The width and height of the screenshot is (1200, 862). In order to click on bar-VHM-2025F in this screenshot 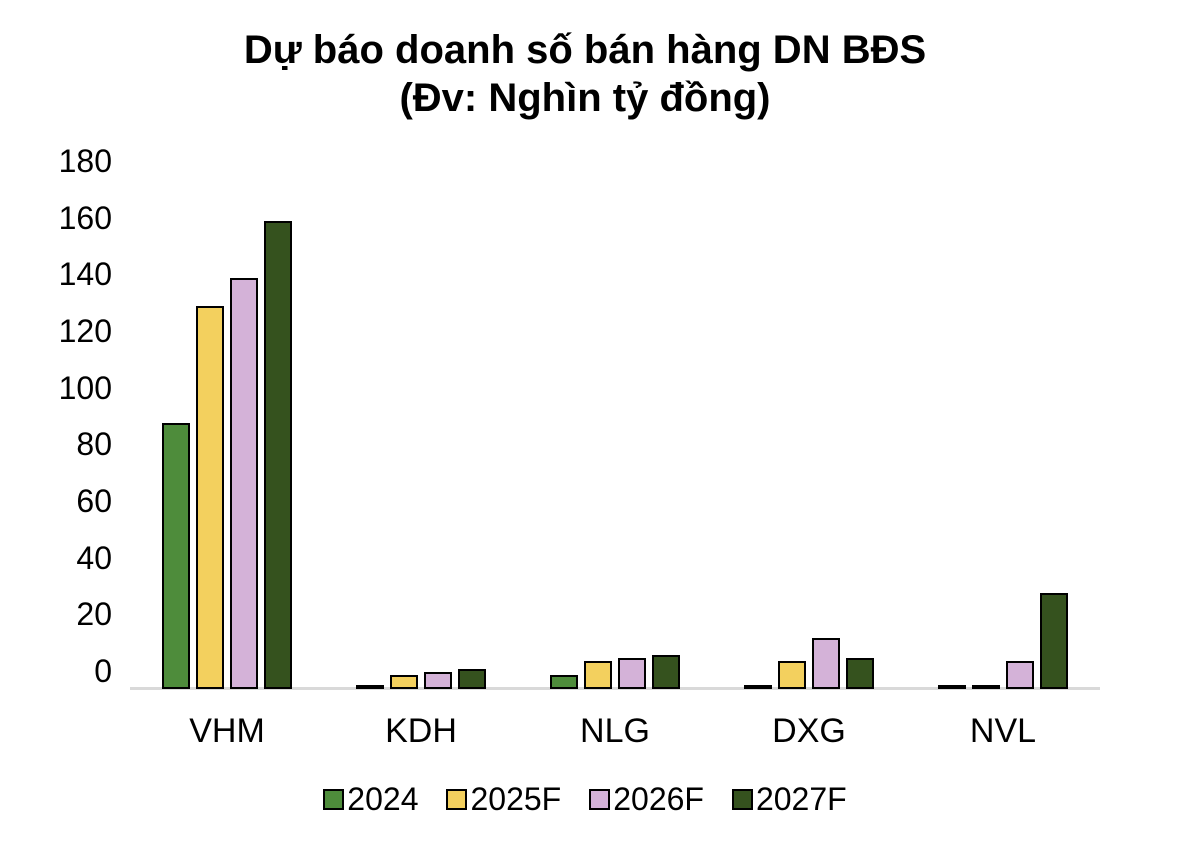, I will do `click(210, 497)`.